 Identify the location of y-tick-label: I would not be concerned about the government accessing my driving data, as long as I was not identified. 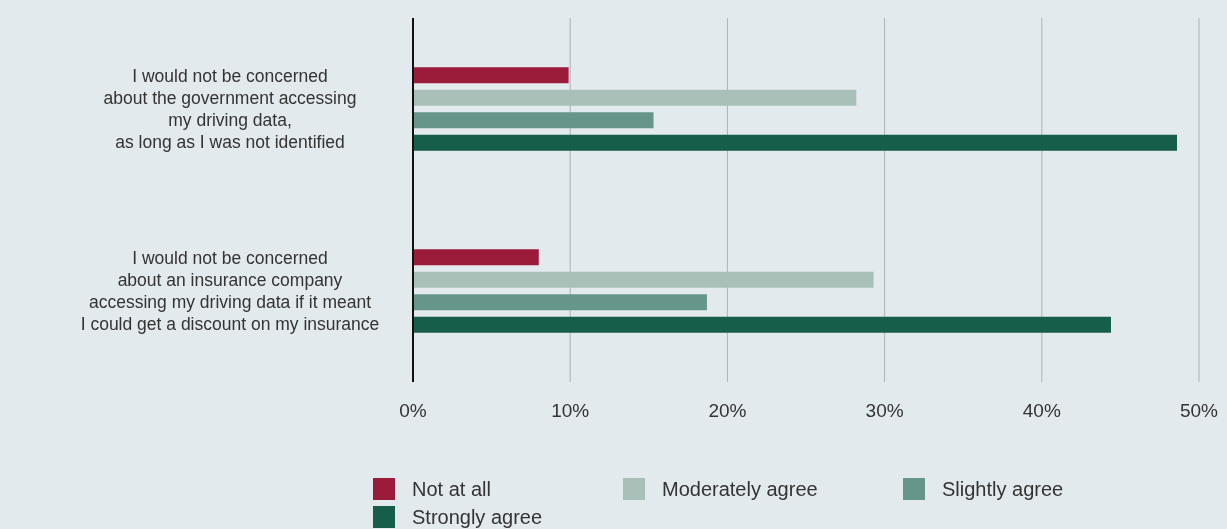
(230, 109).